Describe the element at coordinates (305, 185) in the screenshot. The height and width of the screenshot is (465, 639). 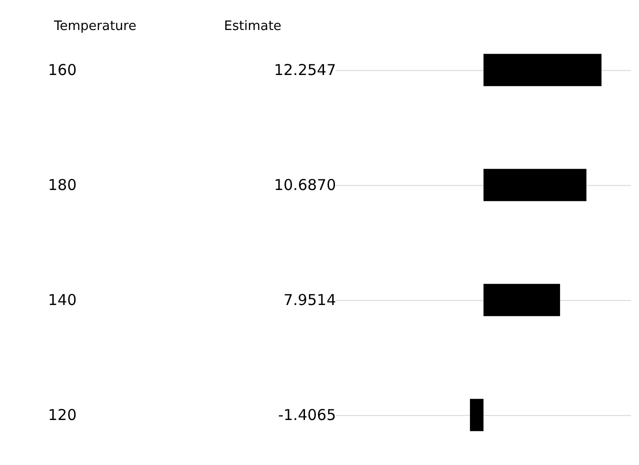
I see `data-label: 10.6870` at that location.